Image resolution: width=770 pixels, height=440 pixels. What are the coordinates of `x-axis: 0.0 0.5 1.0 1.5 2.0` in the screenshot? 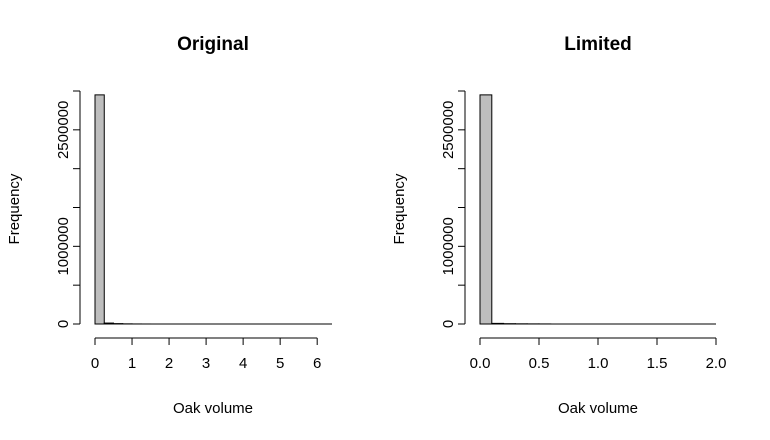 It's located at (598, 354).